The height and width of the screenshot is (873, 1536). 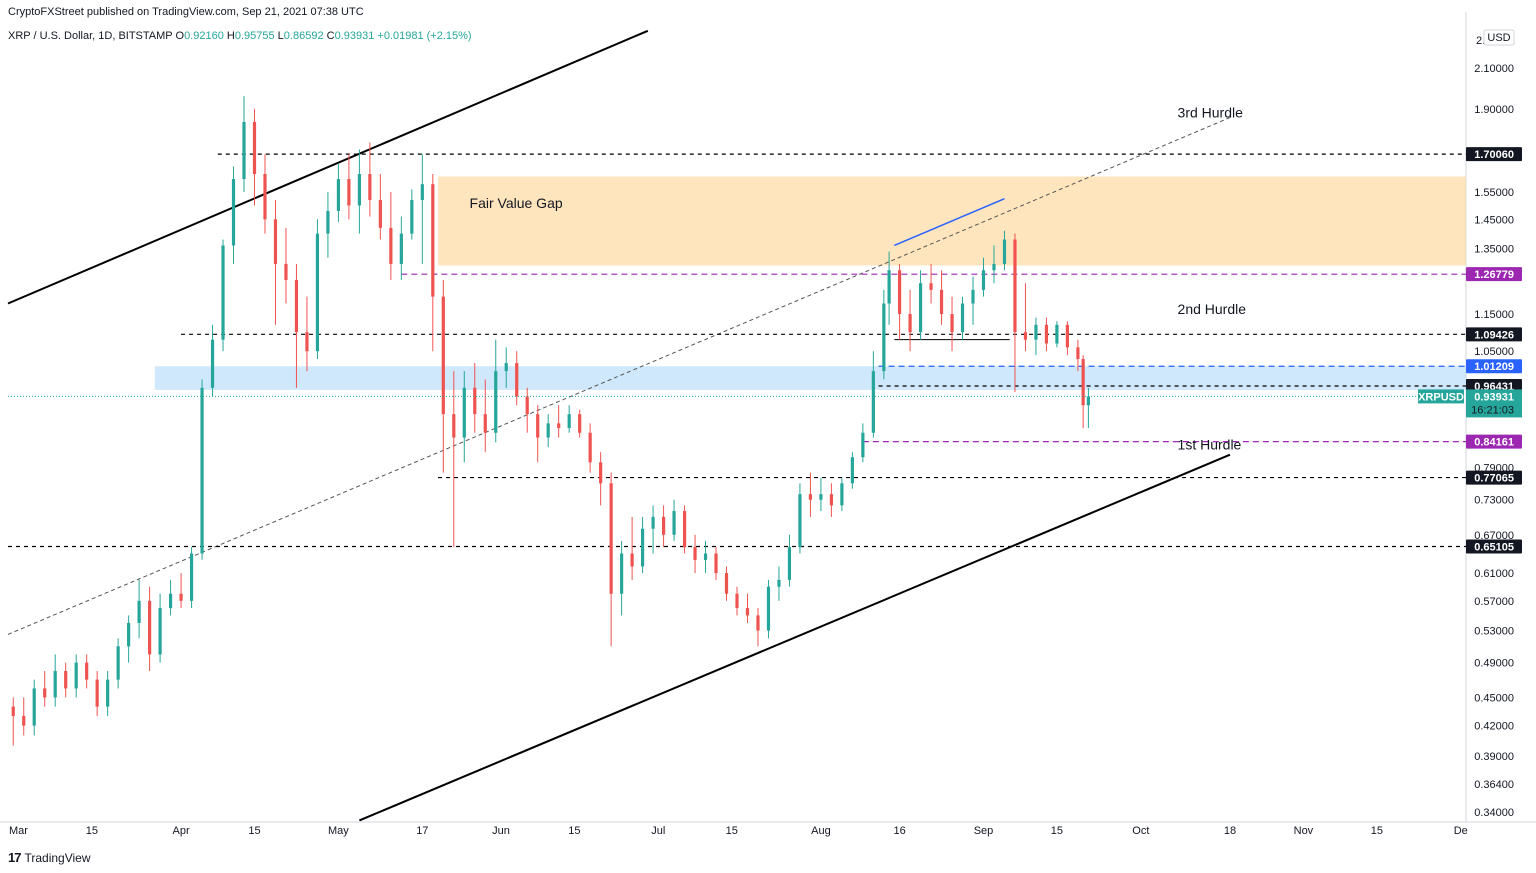 I want to click on x-tick-1: 15, so click(x=92, y=831).